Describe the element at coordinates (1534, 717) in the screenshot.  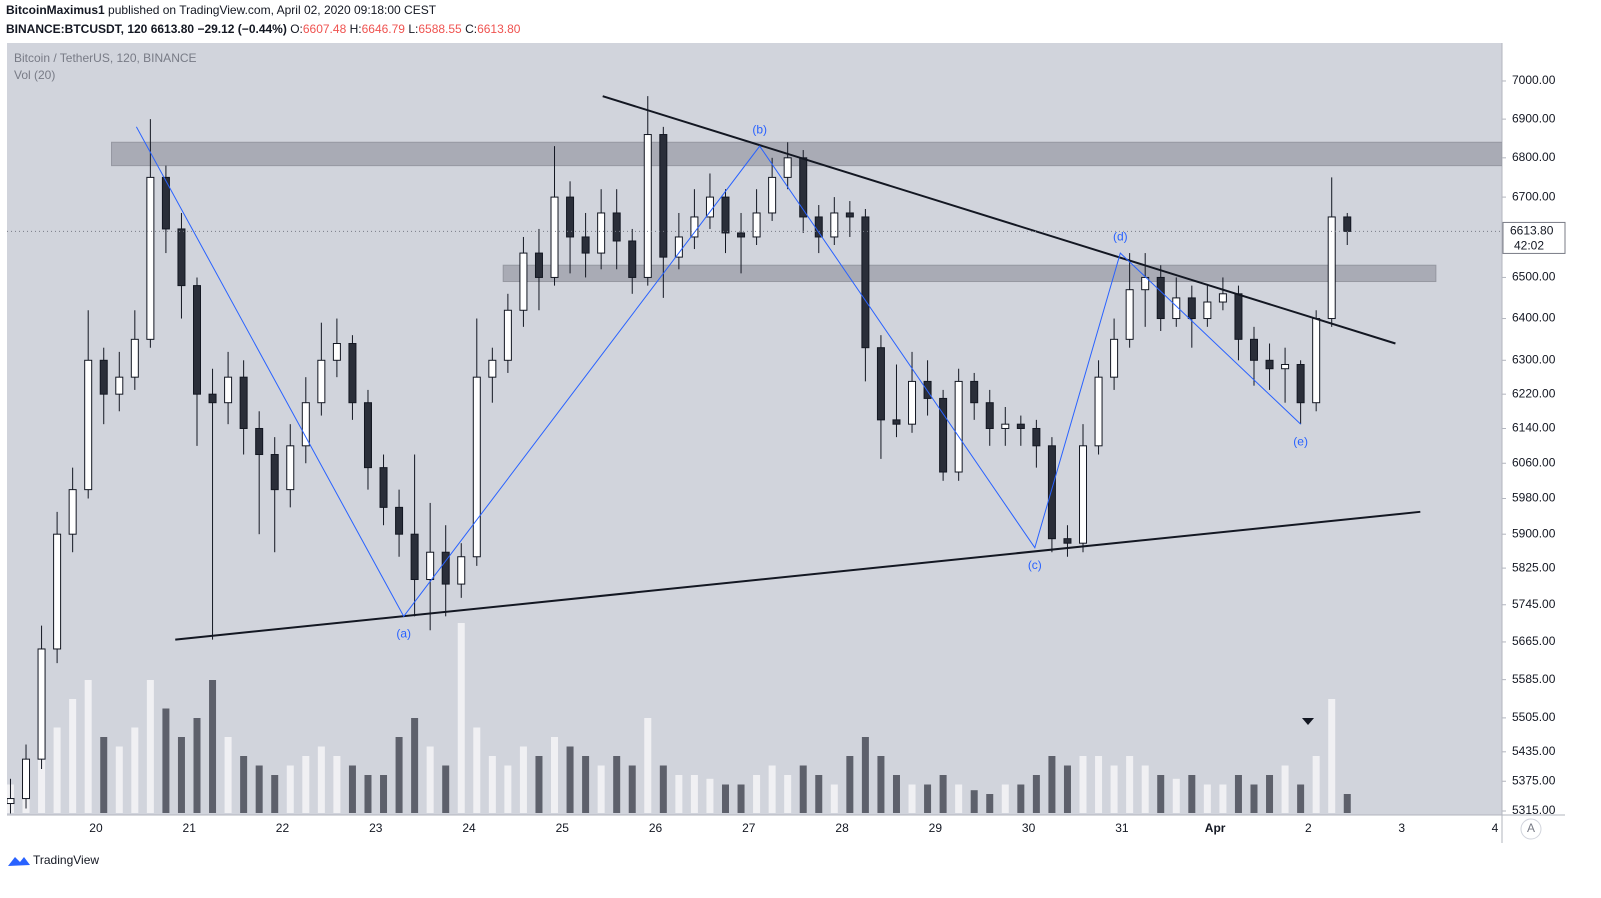
I see `y-tick-label: 5505.00` at that location.